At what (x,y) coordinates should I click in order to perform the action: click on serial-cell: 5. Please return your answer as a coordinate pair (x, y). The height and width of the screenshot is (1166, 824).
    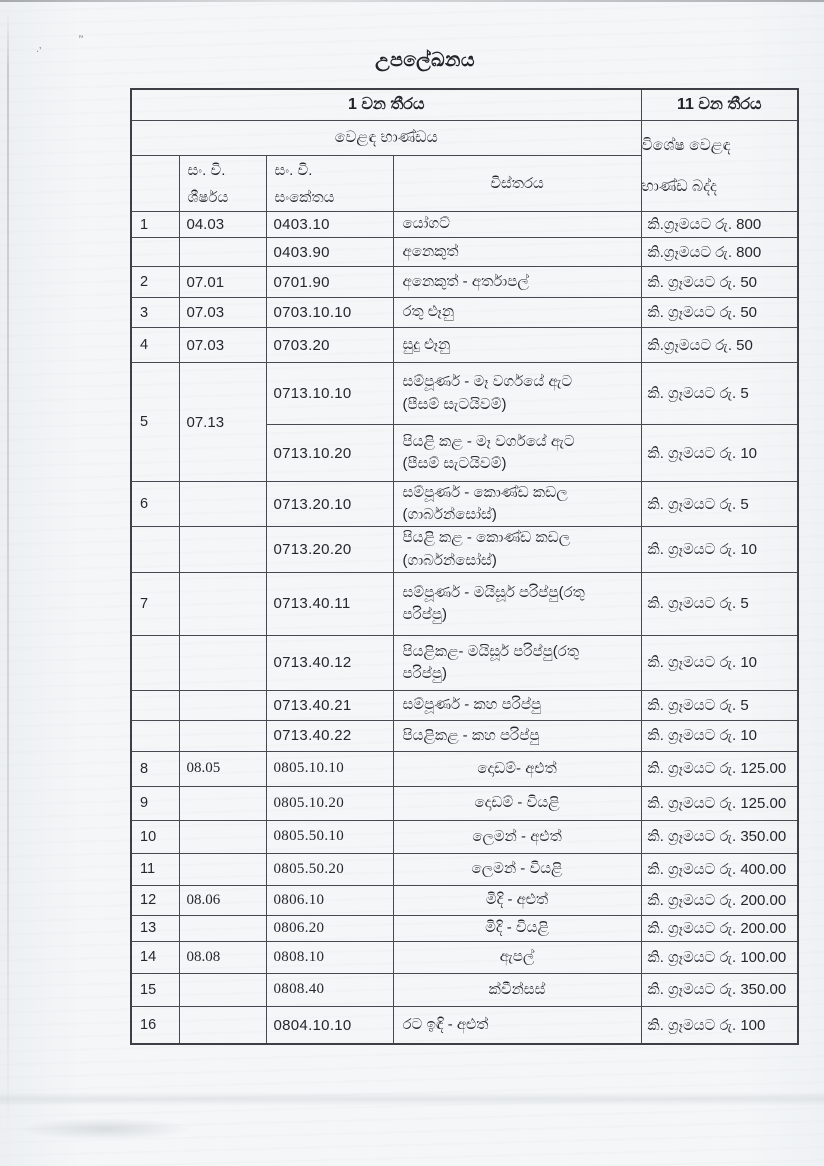
    Looking at the image, I should click on (155, 422).